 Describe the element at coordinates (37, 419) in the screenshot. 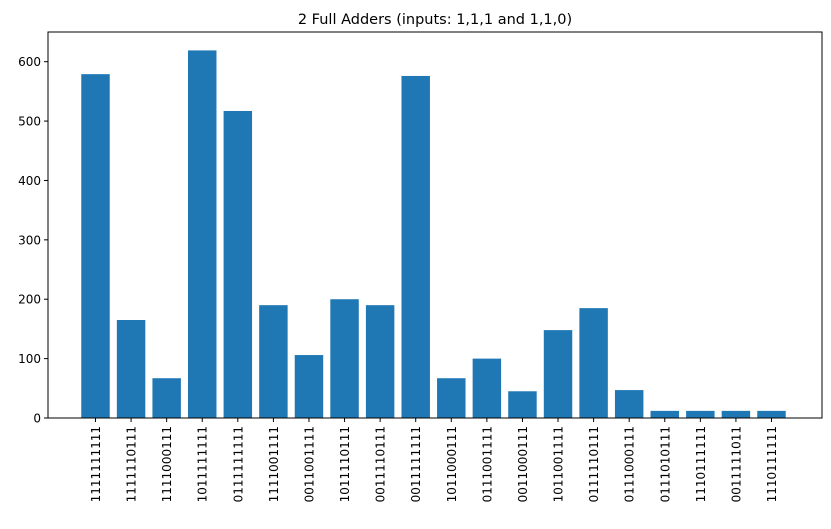

I see `y-tick-label: 0` at that location.